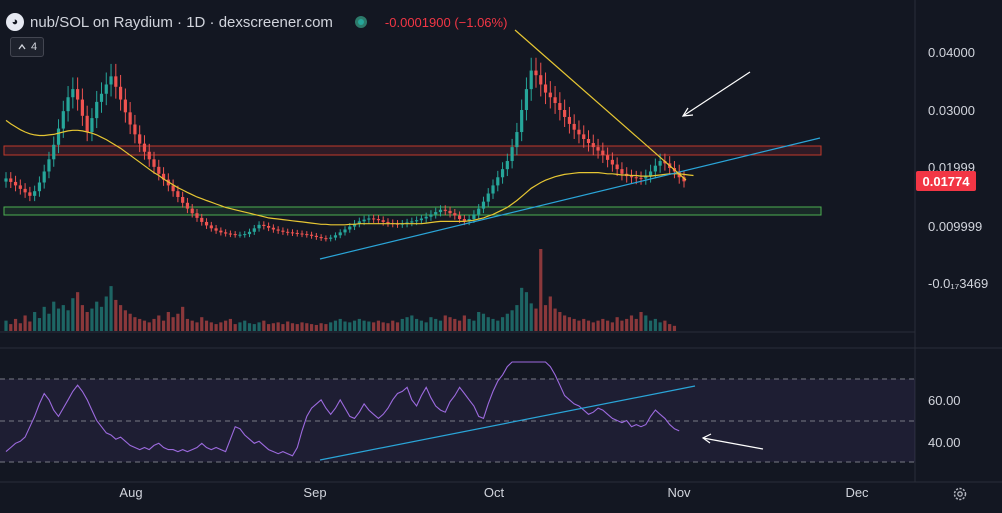 This screenshot has height=513, width=1002. What do you see at coordinates (732, 441) in the screenshot?
I see `annotation-arrow-rsi` at bounding box center [732, 441].